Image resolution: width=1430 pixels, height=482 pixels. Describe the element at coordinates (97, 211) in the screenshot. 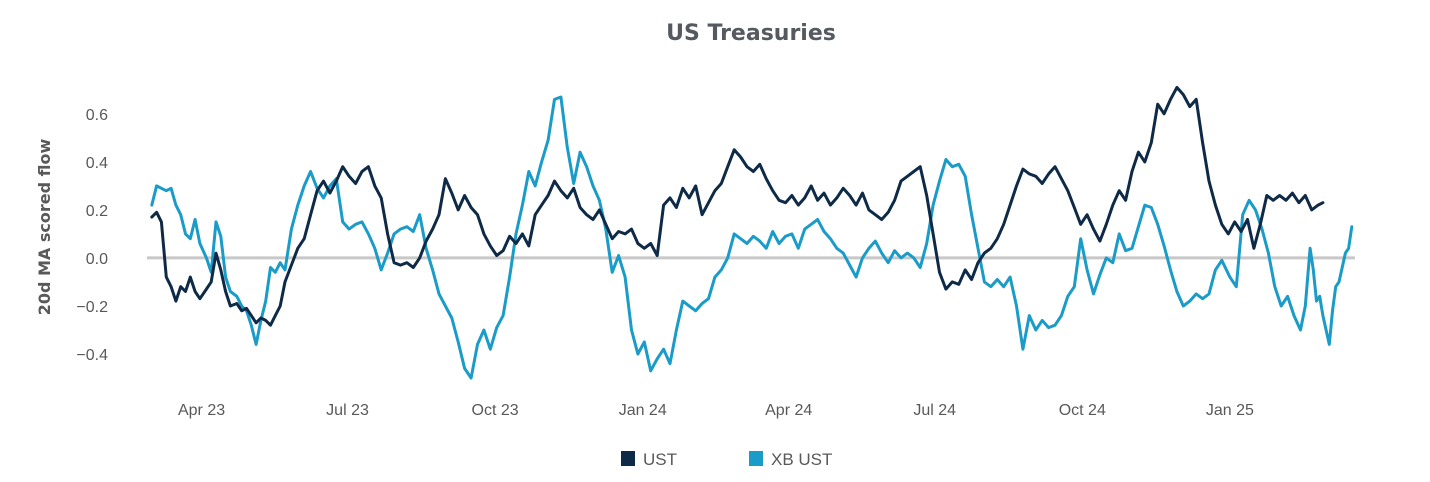

I see `y-tick-label: 0.2` at that location.